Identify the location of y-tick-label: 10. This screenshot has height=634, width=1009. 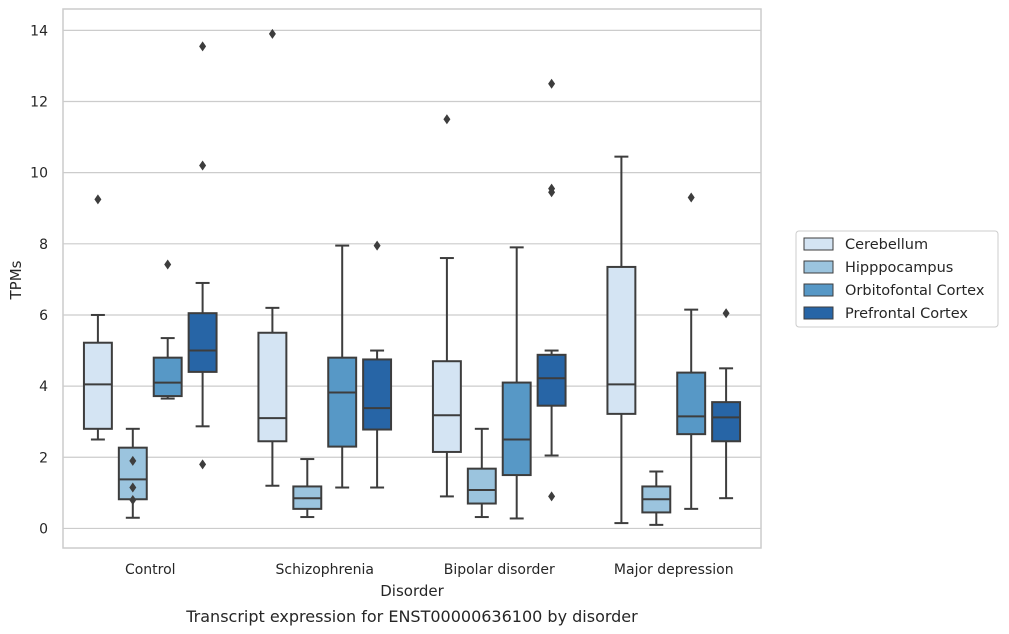
(39, 174).